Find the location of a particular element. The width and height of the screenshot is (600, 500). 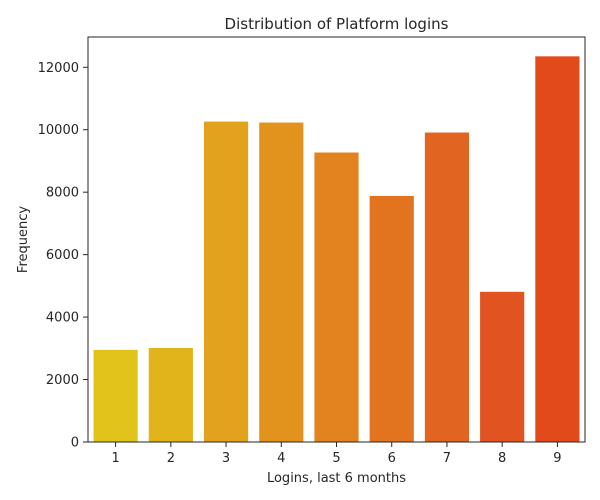

y-axis-ticks: 0 2000 4000 6000 8000 10000 12000 is located at coordinates (63, 256).